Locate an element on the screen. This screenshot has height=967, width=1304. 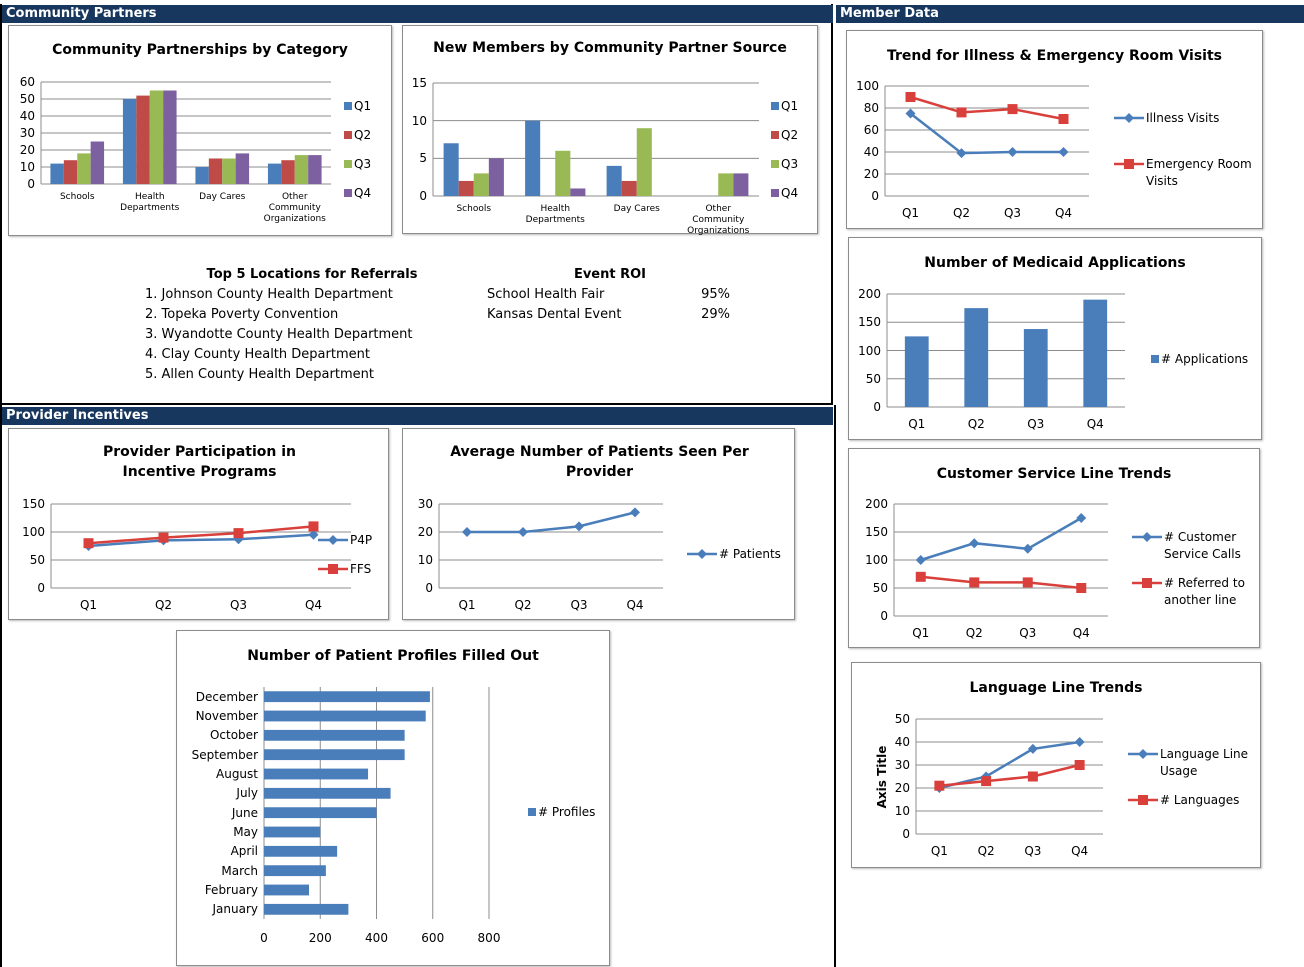
roi-event: School Health Fair is located at coordinates (546, 294).